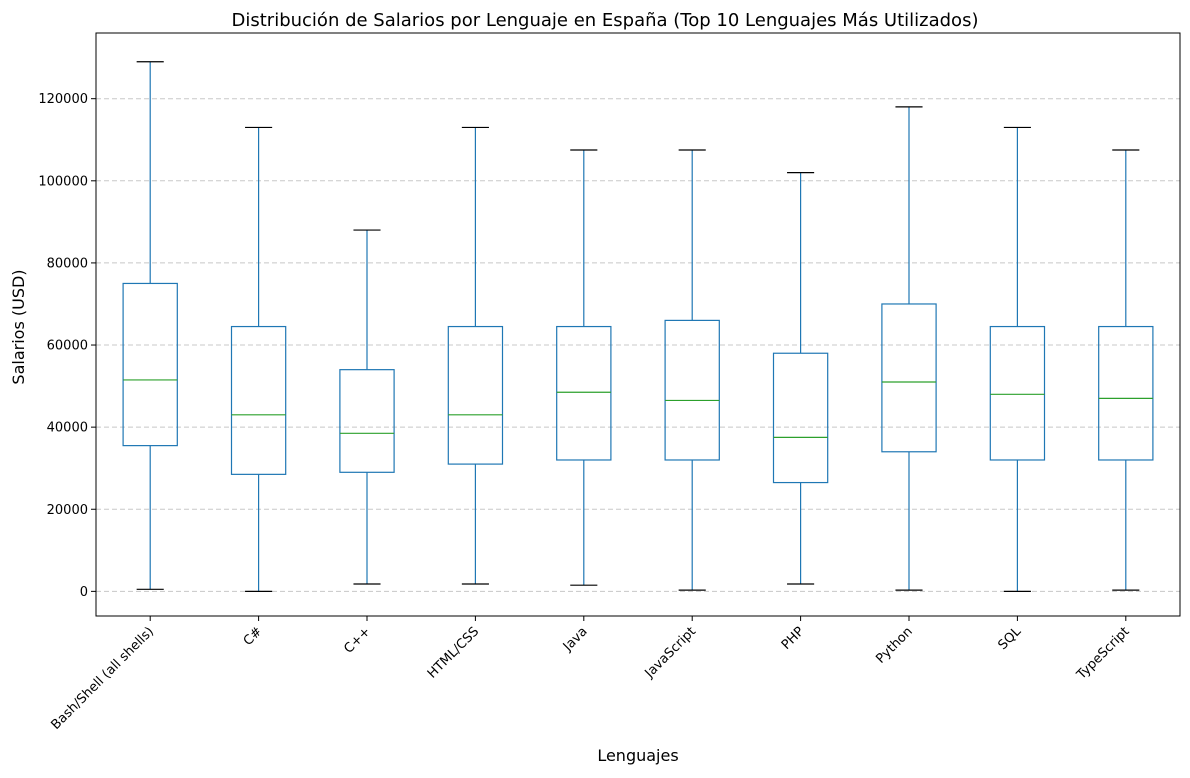 The width and height of the screenshot is (1190, 778). Describe the element at coordinates (63, 99) in the screenshot. I see `y-tick-label: 120000` at that location.